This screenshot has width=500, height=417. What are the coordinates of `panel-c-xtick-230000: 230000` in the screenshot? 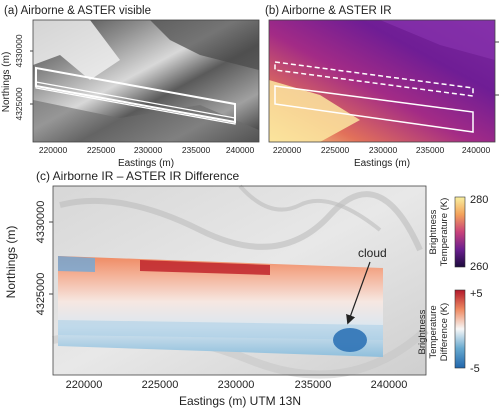 It's located at (236, 385).